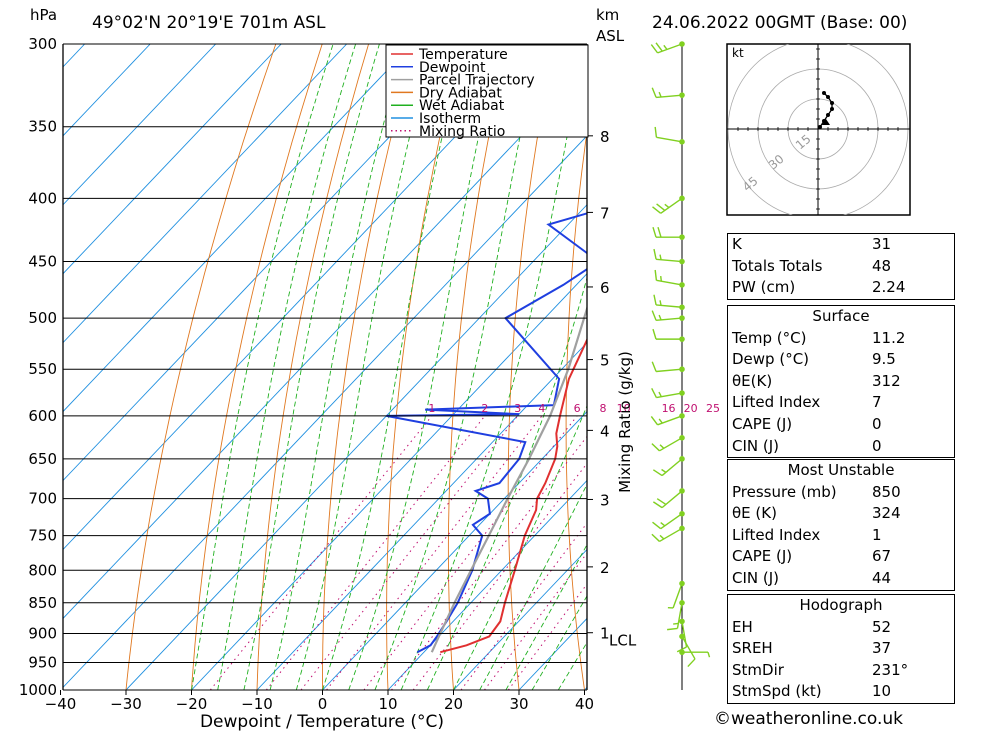  Describe the element at coordinates (42, 603) in the screenshot. I see `pressure-tick-label: 850` at that location.